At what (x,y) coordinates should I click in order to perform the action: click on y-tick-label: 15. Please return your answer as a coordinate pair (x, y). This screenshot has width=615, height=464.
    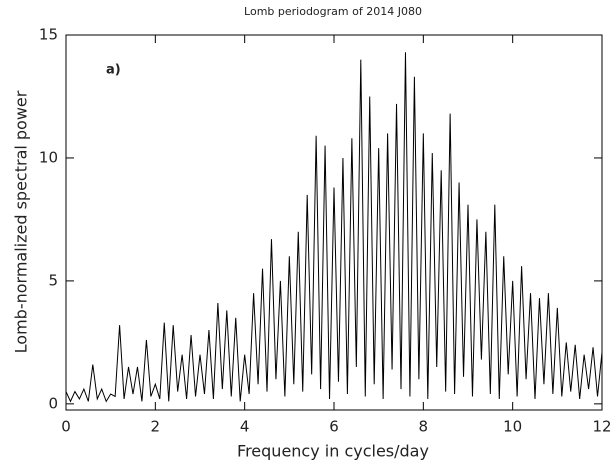
    Looking at the image, I should click on (48, 35).